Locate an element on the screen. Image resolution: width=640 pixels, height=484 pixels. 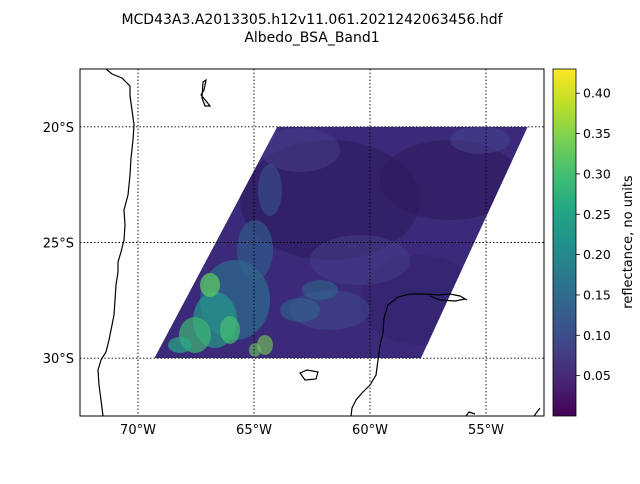
latitude-label: 20°S is located at coordinates (58, 128).